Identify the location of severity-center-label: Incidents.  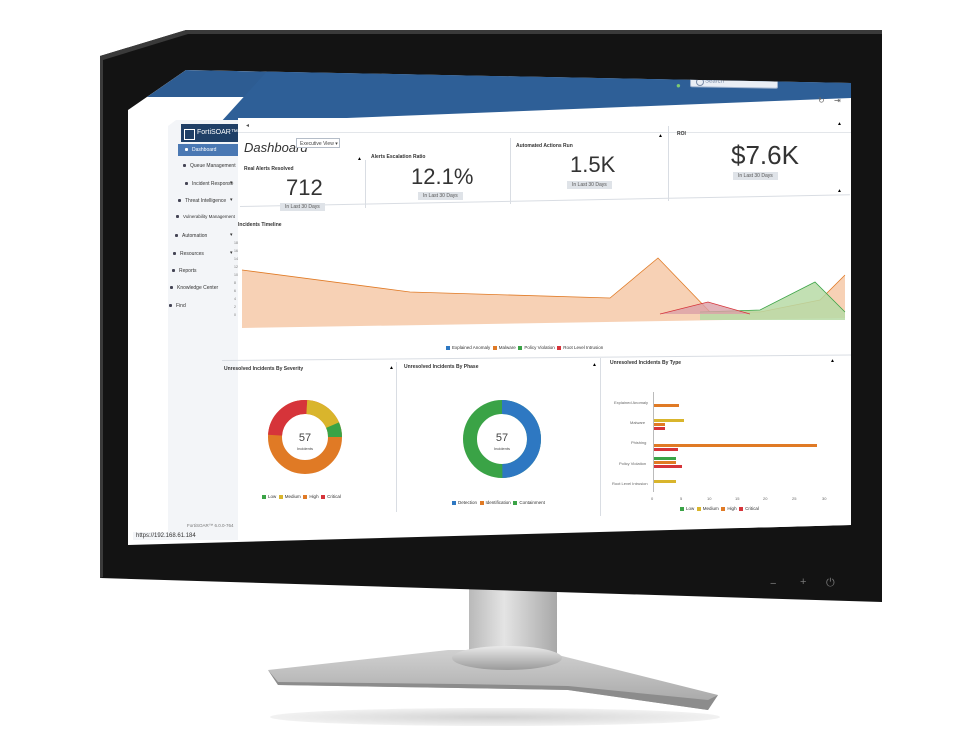
(304, 448).